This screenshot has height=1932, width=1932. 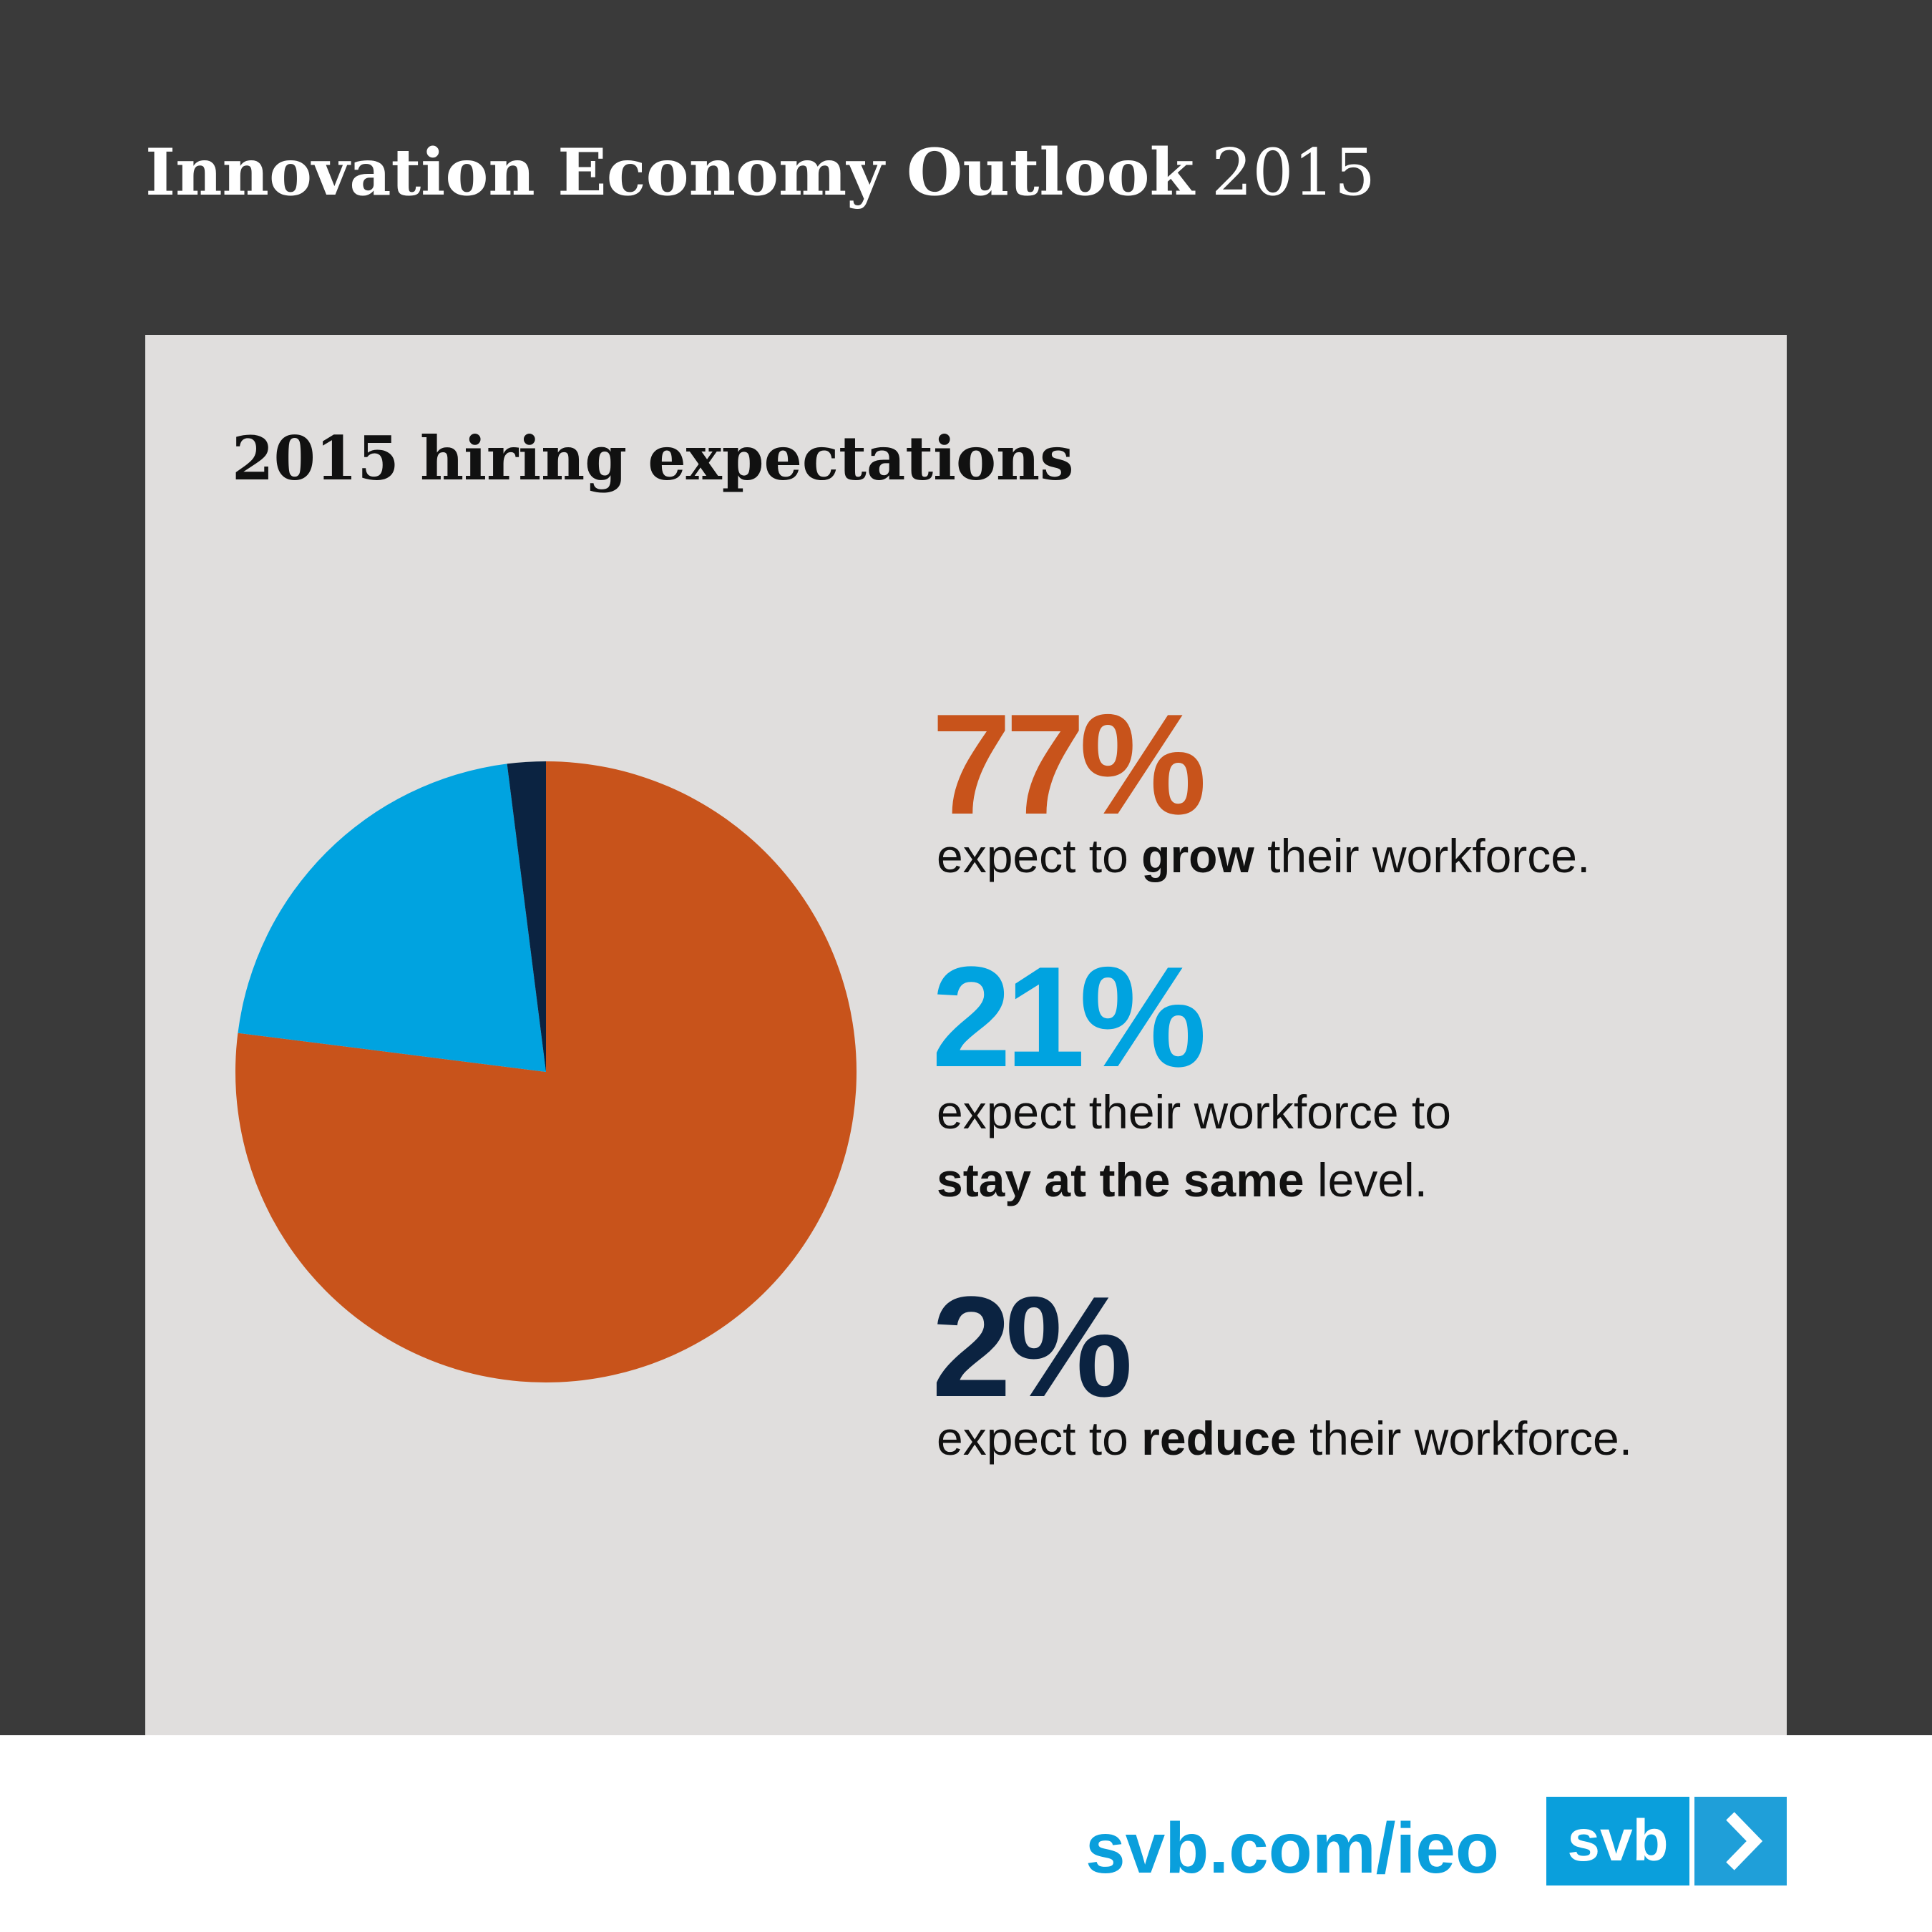 I want to click on description-line: expect to grow their workforce., so click(x=1263, y=855).